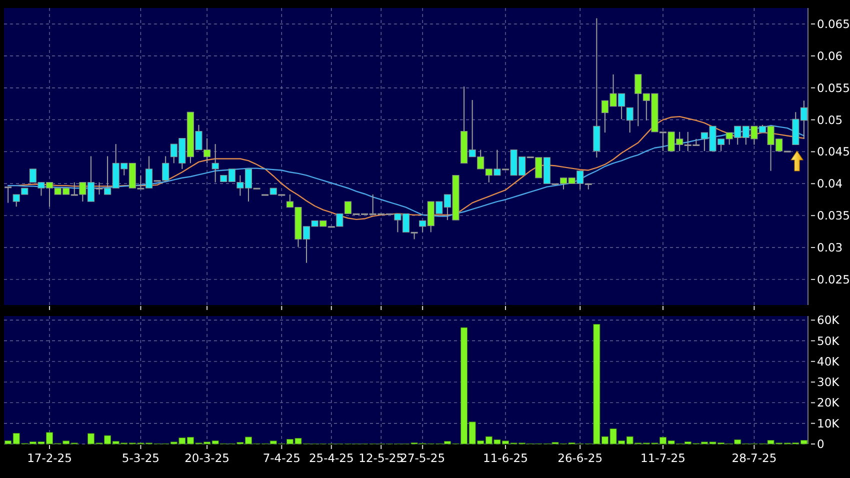  Describe the element at coordinates (833, 23) in the screenshot. I see `y-tick-label: 0.065` at that location.